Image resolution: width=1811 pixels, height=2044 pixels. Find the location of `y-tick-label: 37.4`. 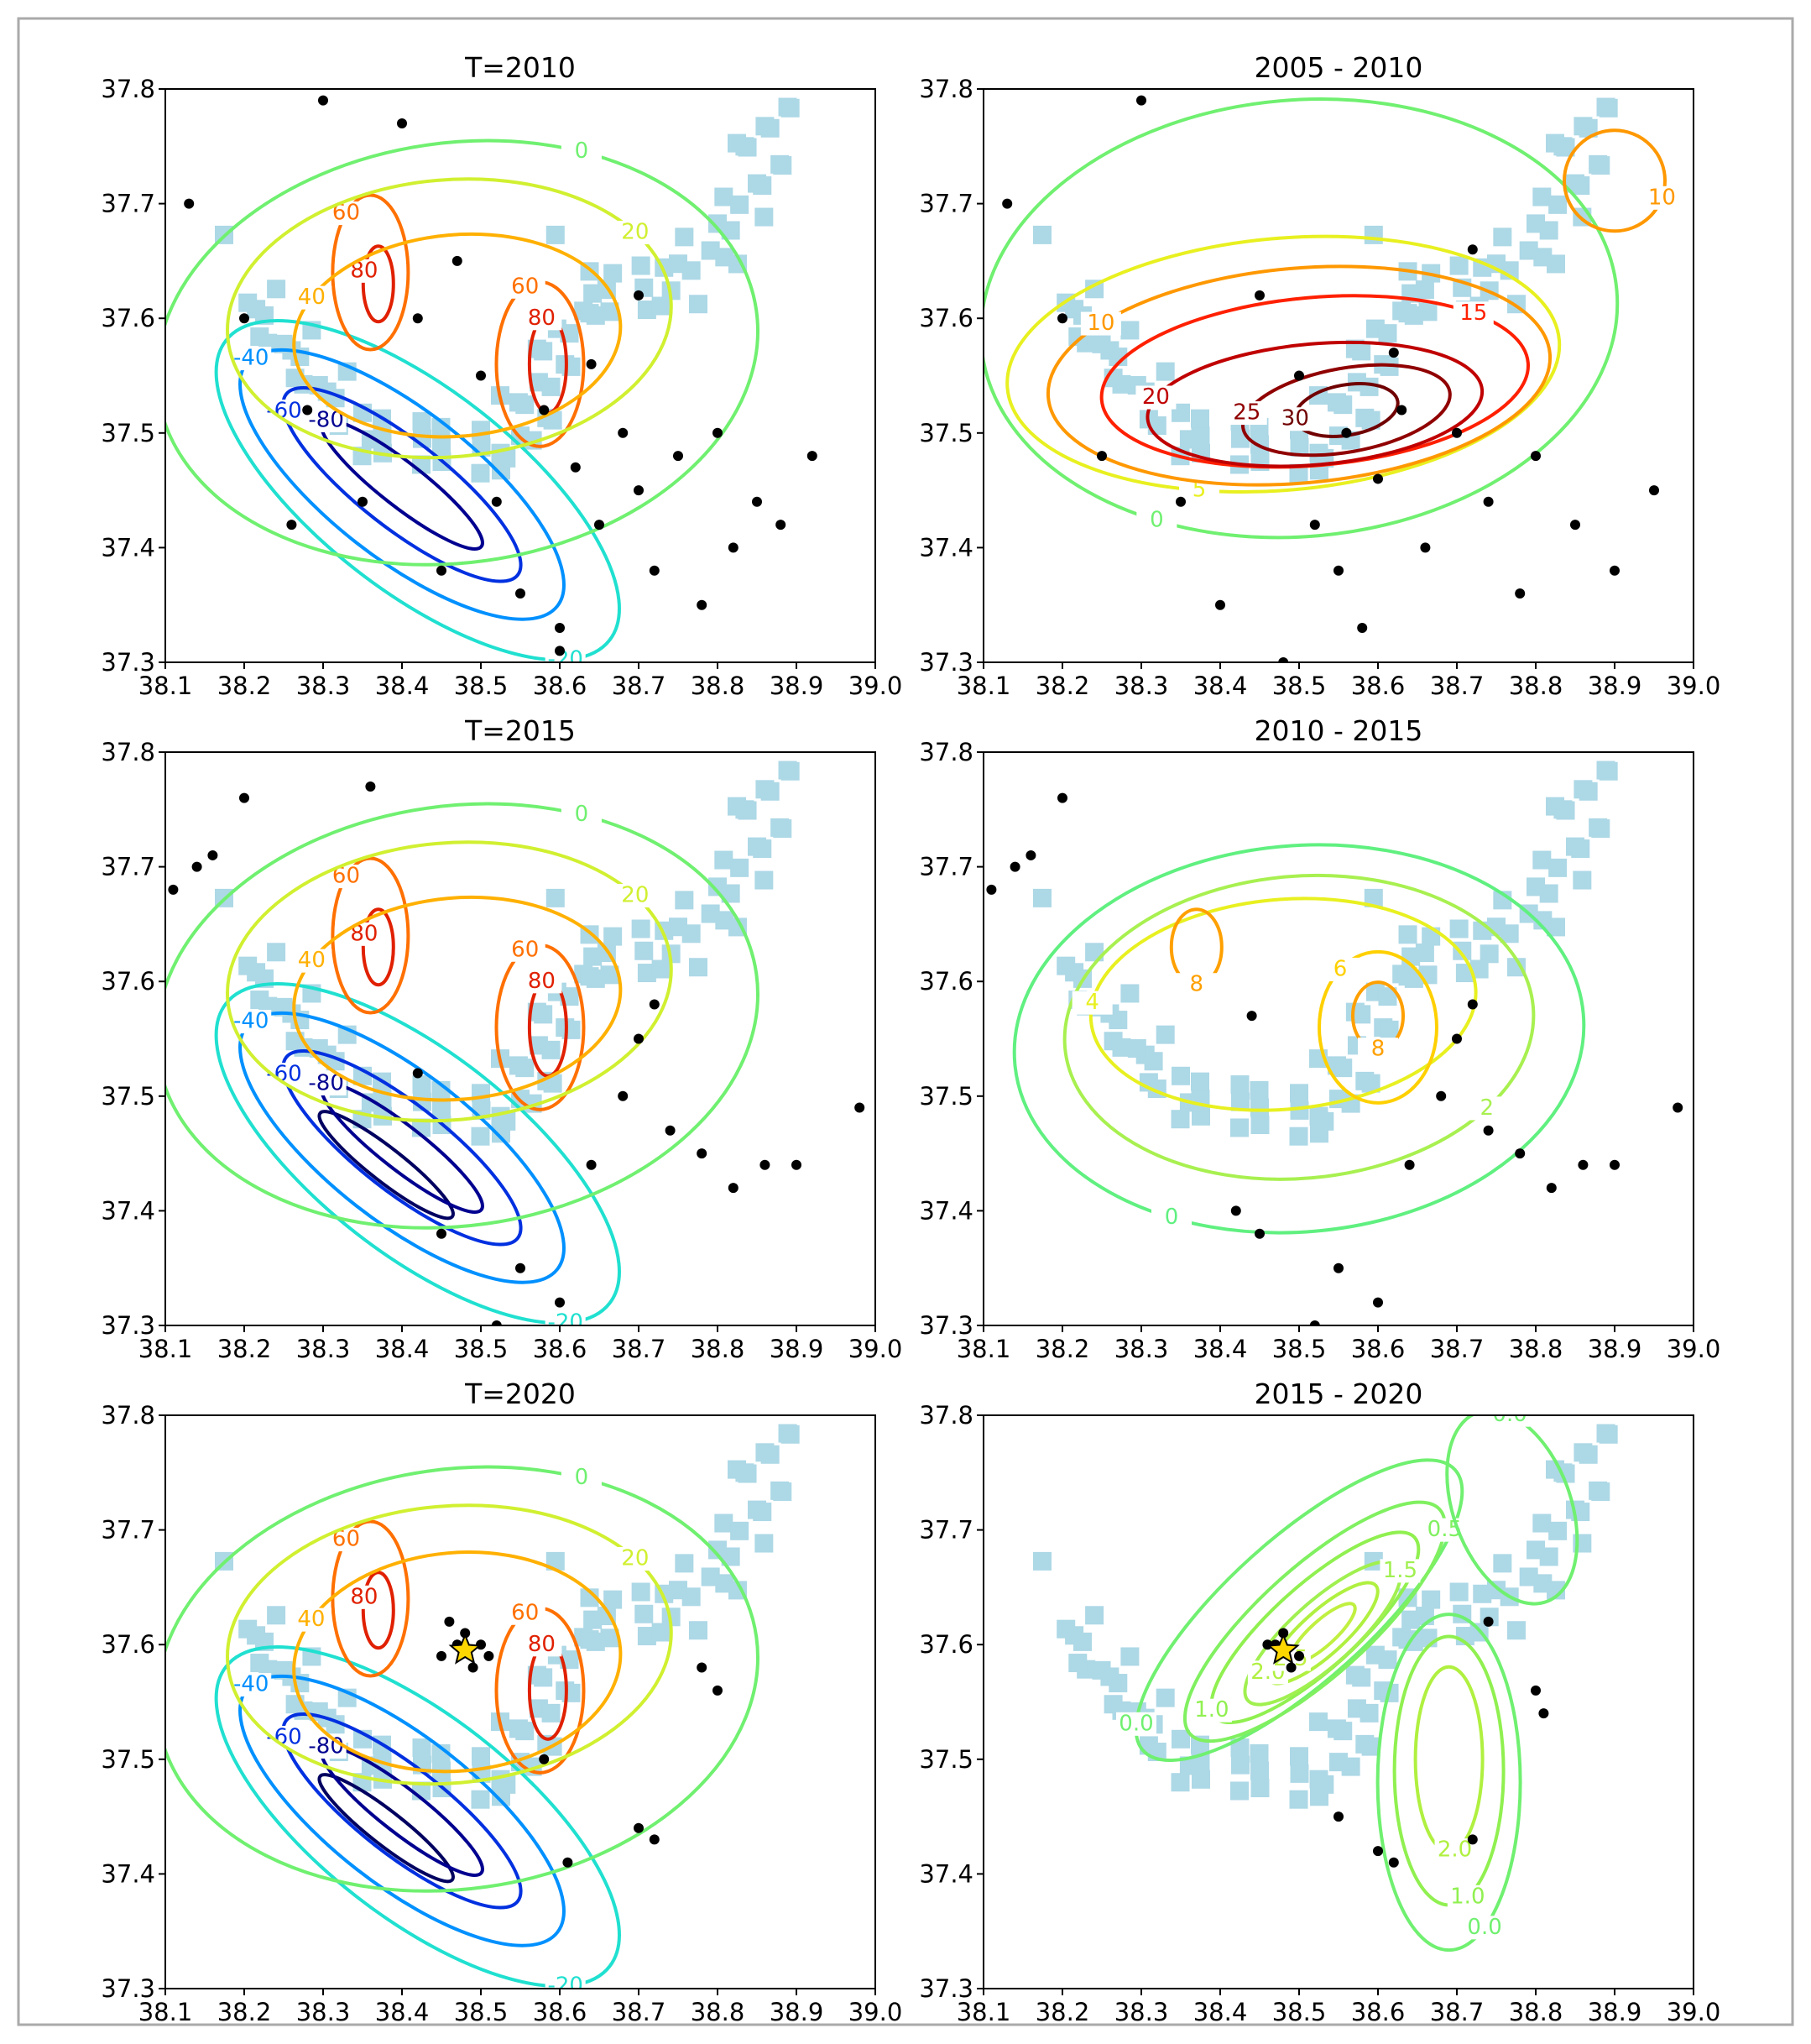

y-tick-label: 37.4 is located at coordinates (946, 547).